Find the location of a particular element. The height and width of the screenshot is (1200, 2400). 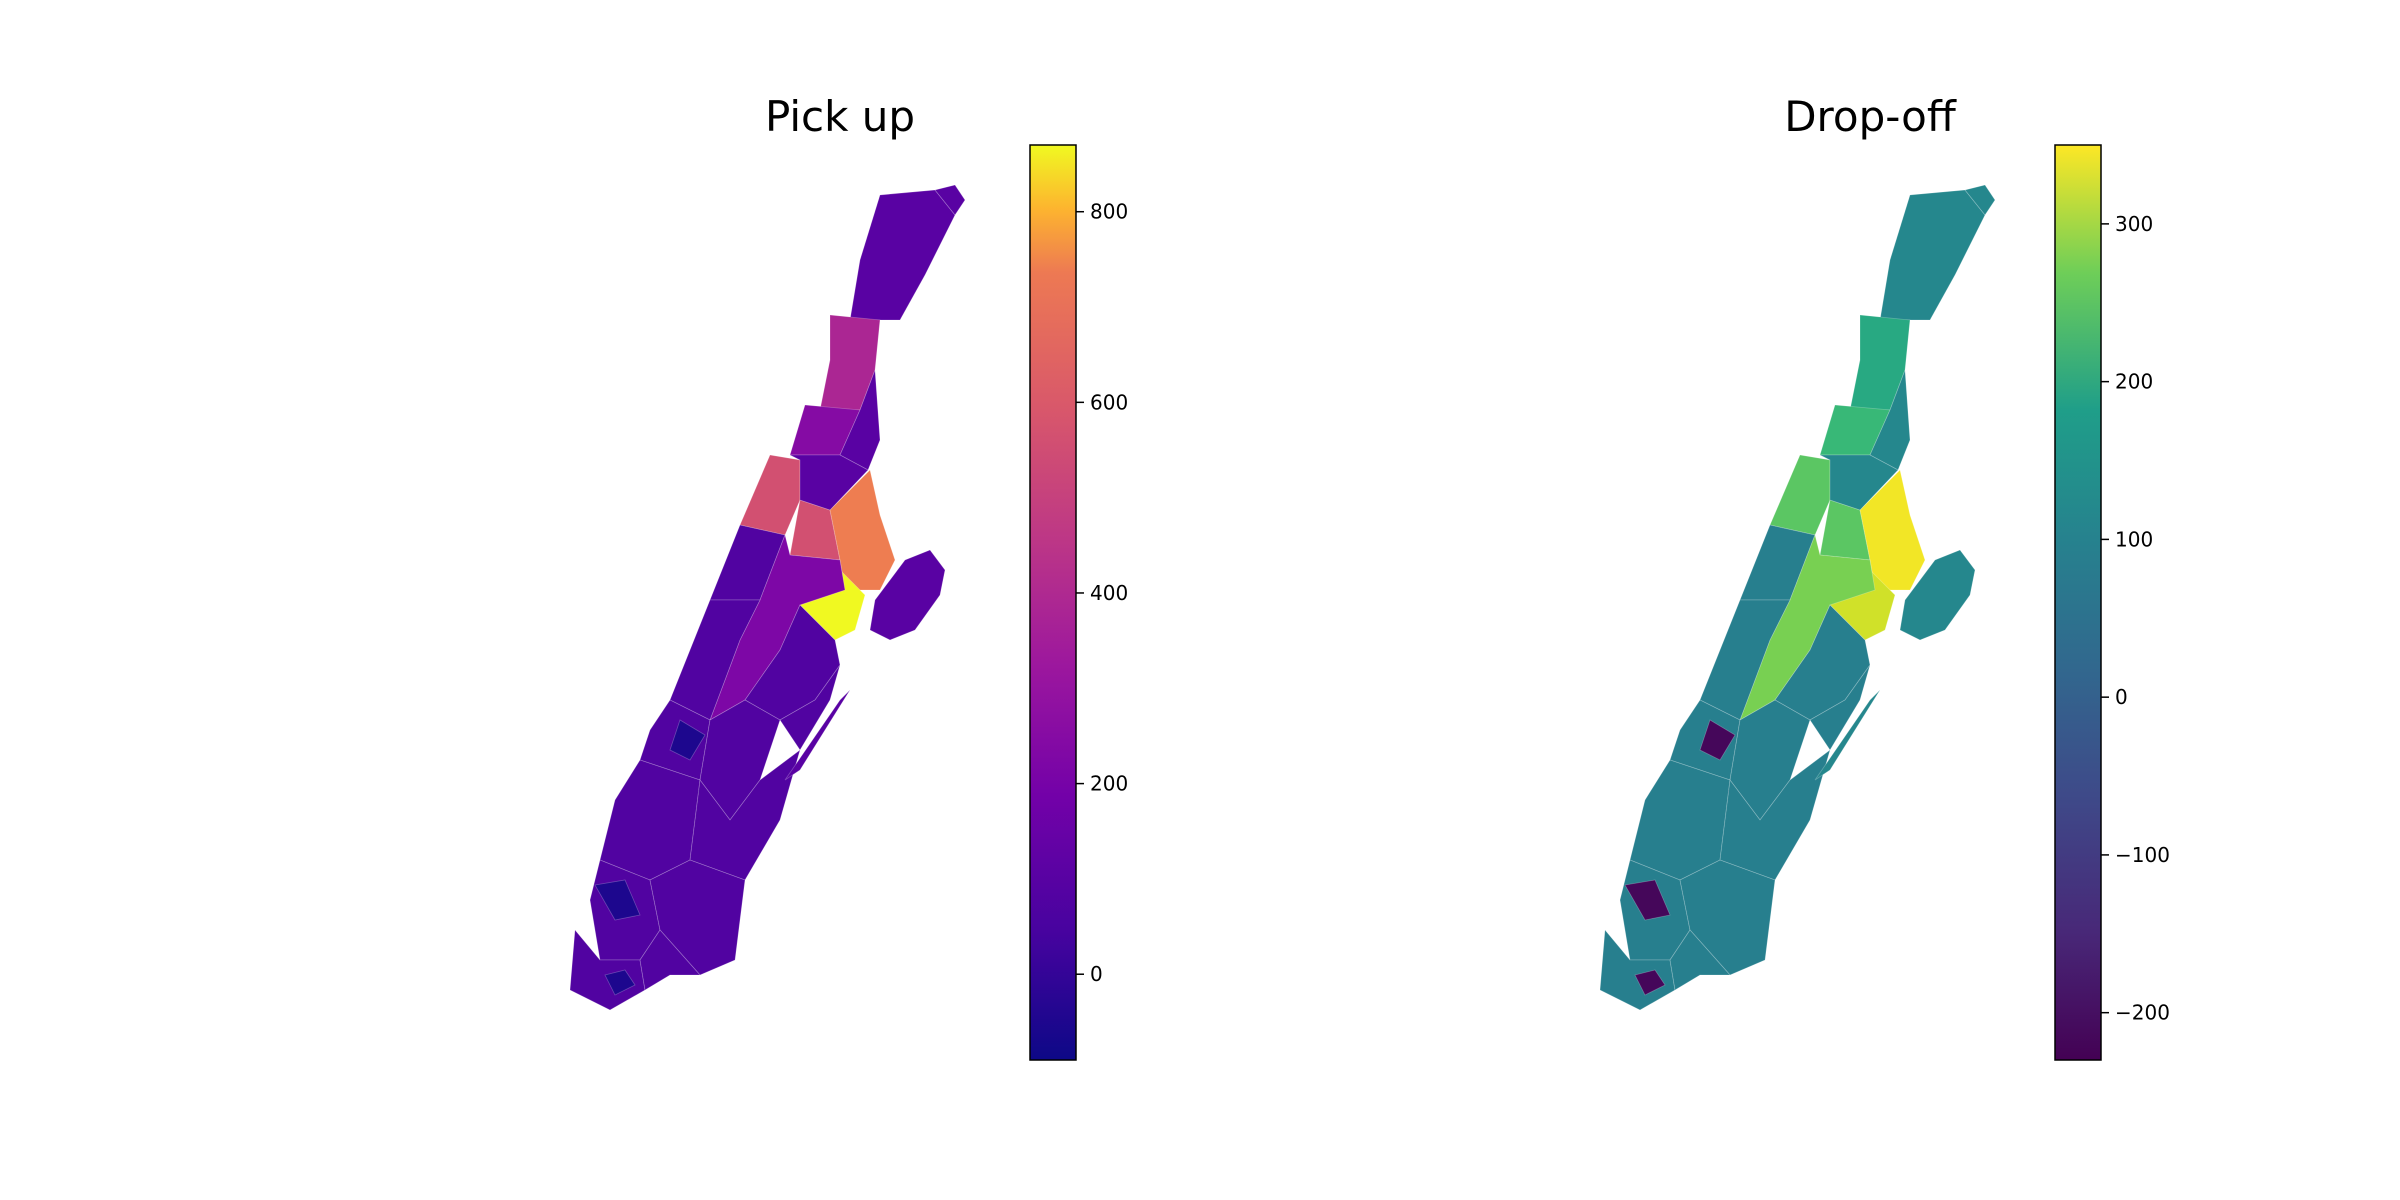

pickup-map is located at coordinates (767, 597).